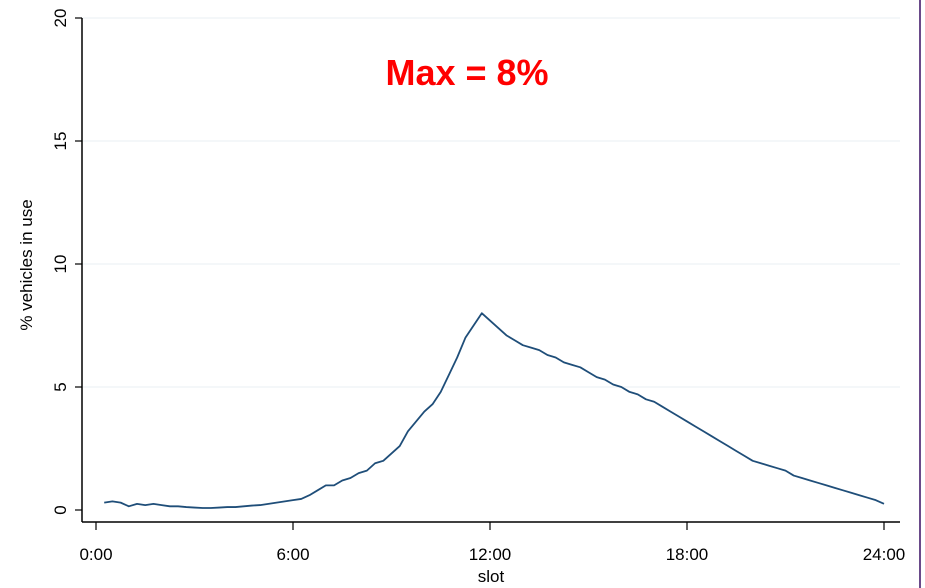 Image resolution: width=925 pixels, height=588 pixels. What do you see at coordinates (292, 554) in the screenshot?
I see `x-tick-label: 6:00` at bounding box center [292, 554].